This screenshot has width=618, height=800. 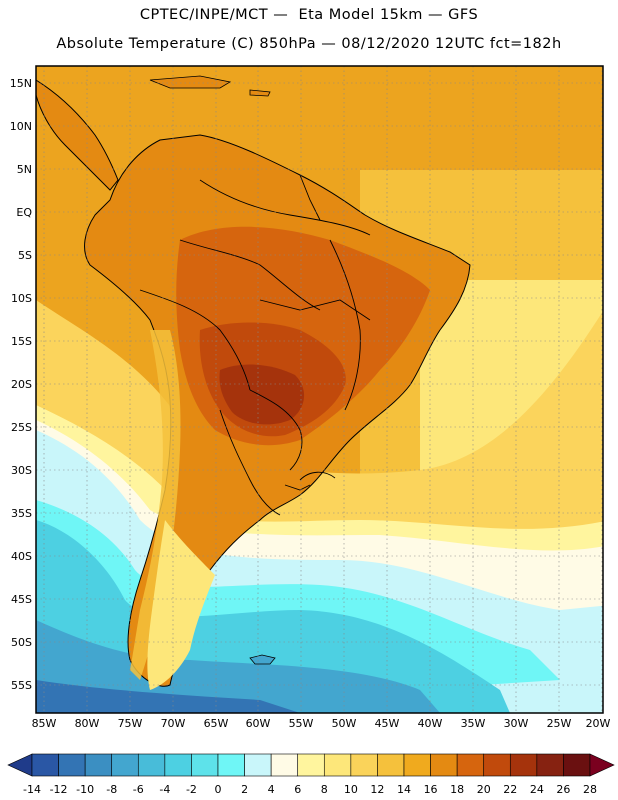 What do you see at coordinates (20, 765) in the screenshot?
I see `colorbar-left-arrow` at bounding box center [20, 765].